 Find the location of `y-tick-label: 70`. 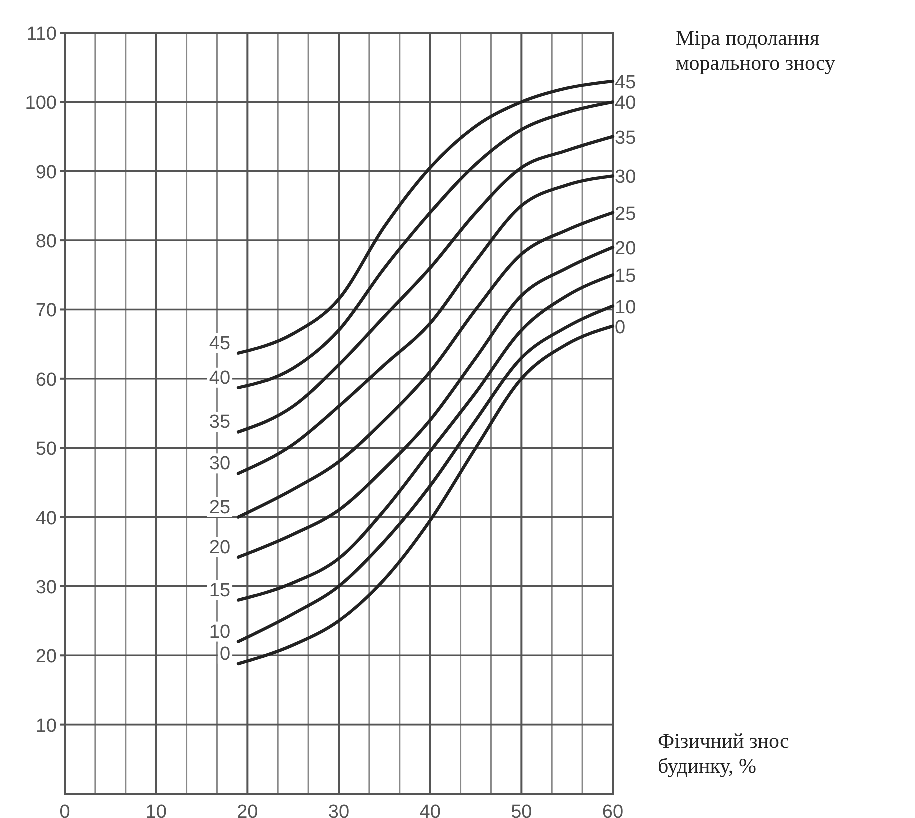

y-tick-label: 70 is located at coordinates (46, 311).